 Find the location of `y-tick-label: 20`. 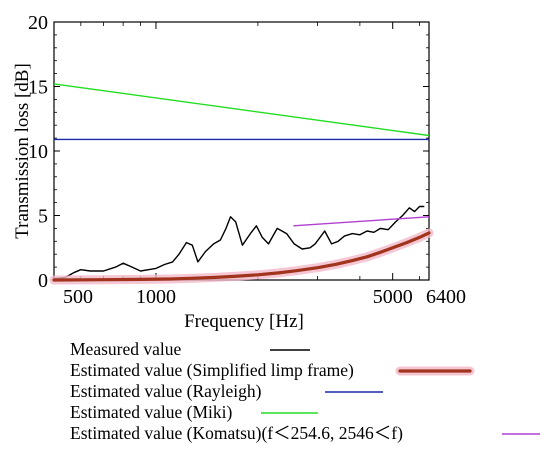

y-tick-label: 20 is located at coordinates (38, 23).